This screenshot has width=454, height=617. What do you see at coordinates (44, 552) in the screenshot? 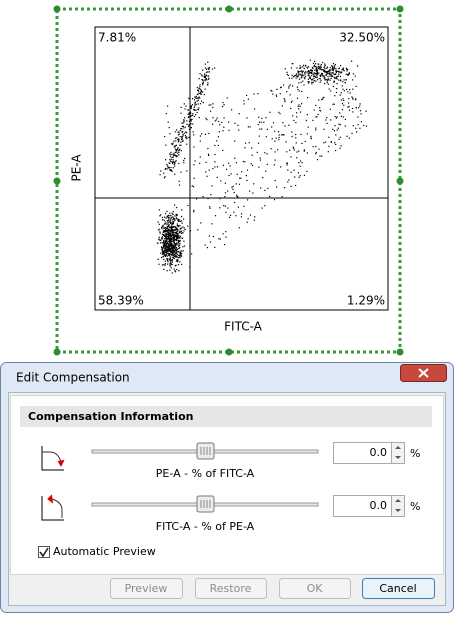
I see `checkbox` at bounding box center [44, 552].